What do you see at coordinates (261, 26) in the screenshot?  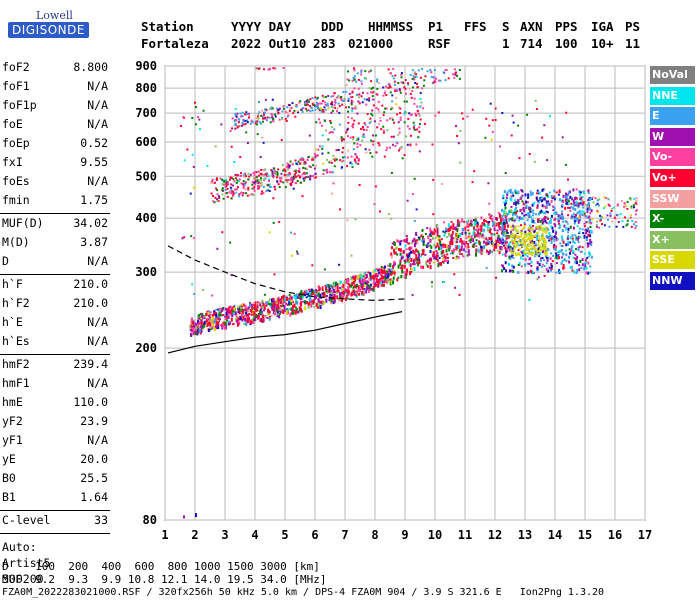 I see `header-label: YYYY DAY` at bounding box center [261, 26].